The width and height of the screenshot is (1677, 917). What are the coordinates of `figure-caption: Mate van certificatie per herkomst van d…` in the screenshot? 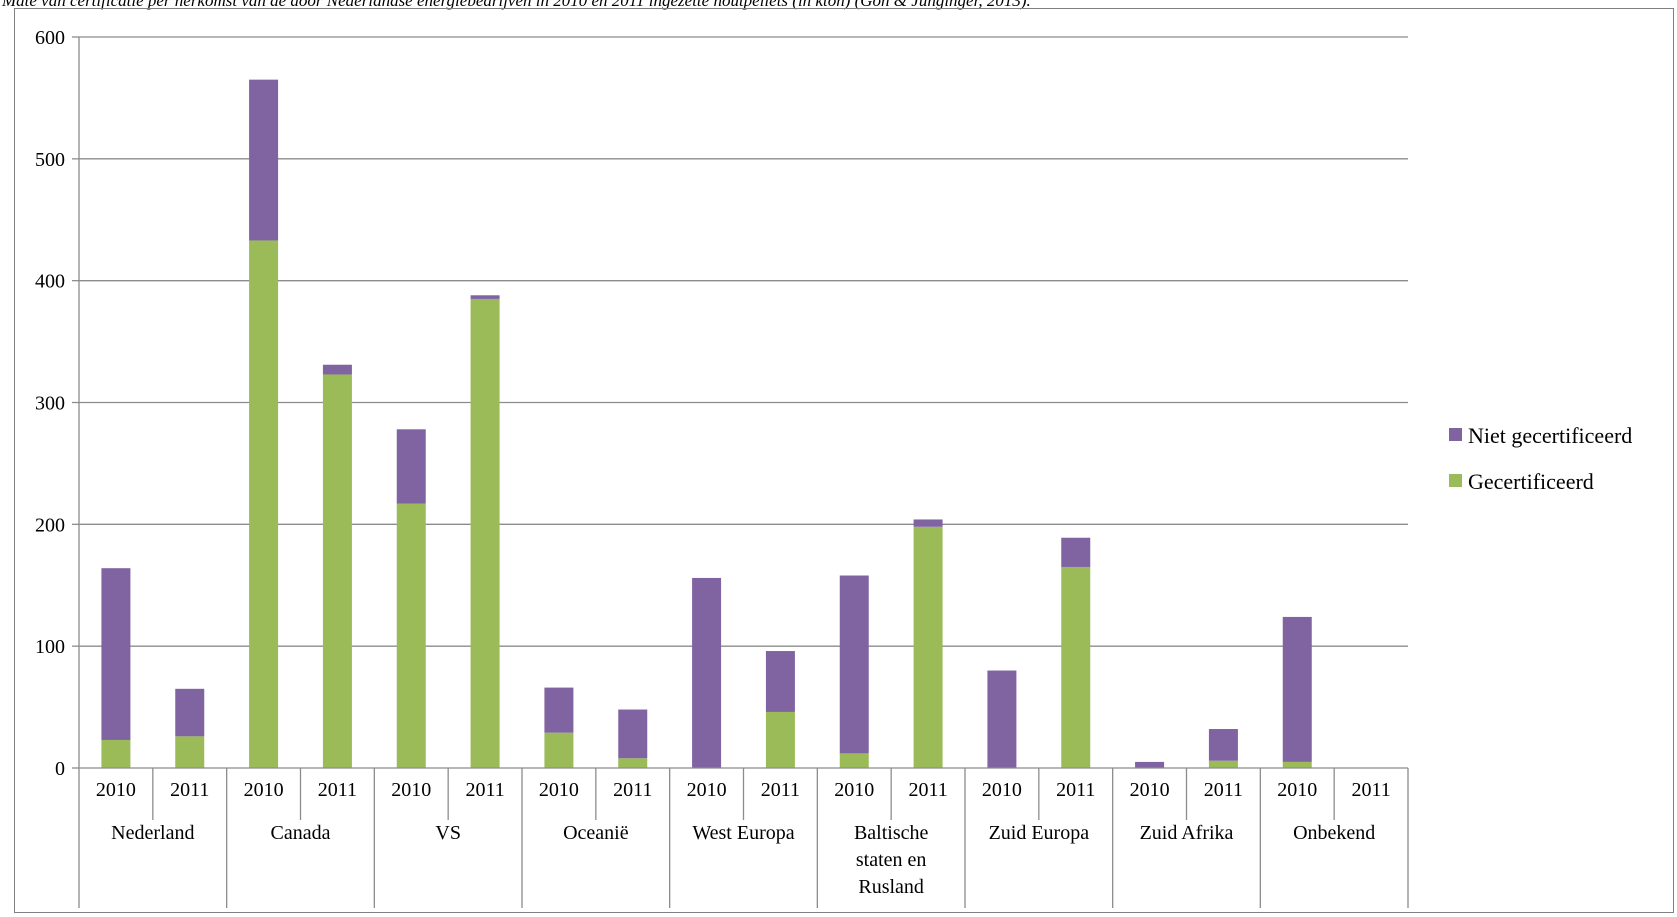 It's located at (516, 5).